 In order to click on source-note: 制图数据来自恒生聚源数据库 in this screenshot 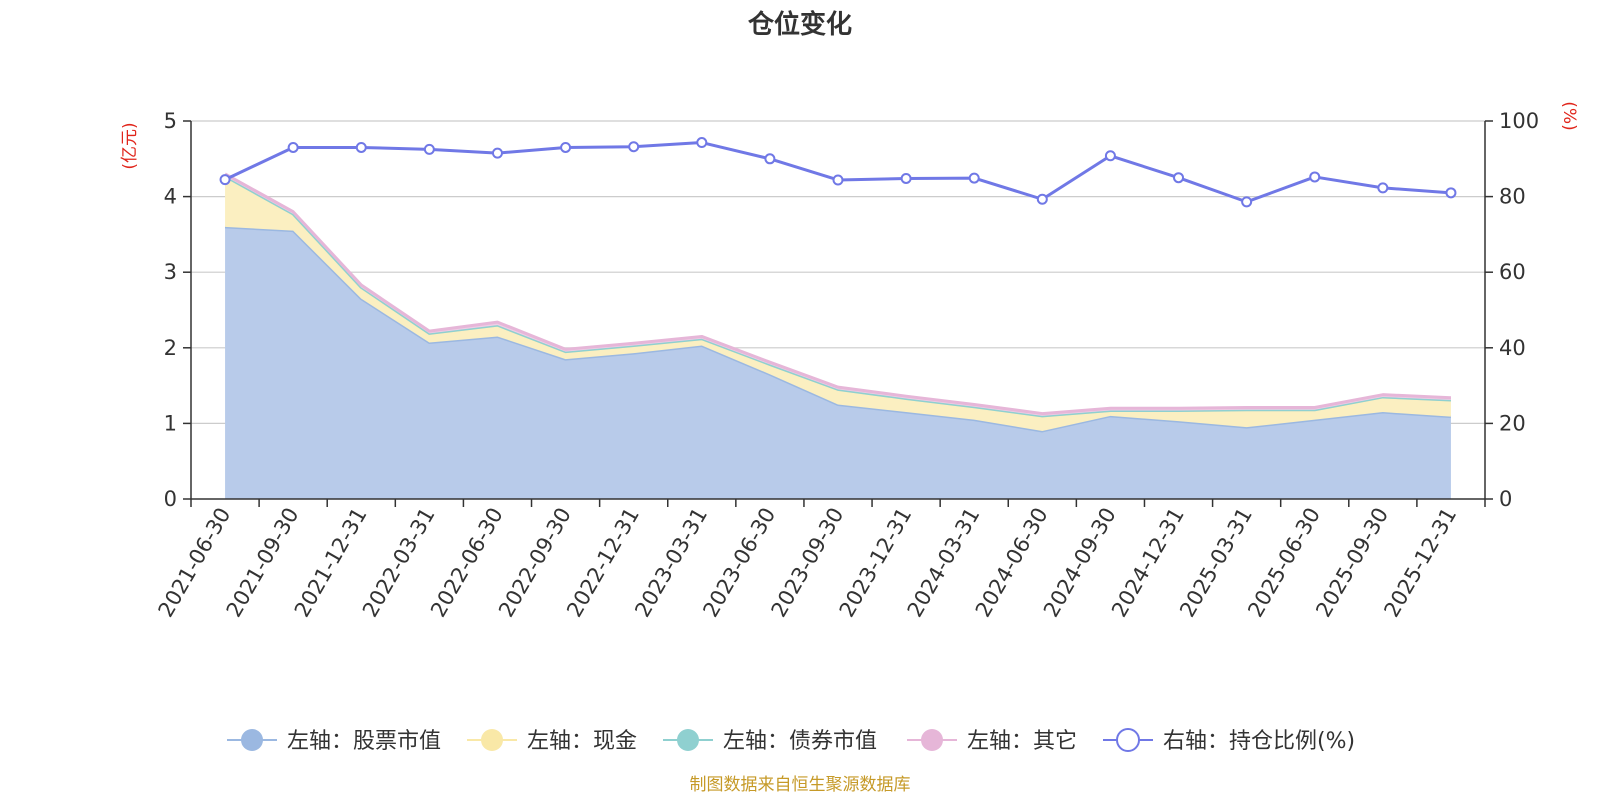, I will do `click(800, 785)`.